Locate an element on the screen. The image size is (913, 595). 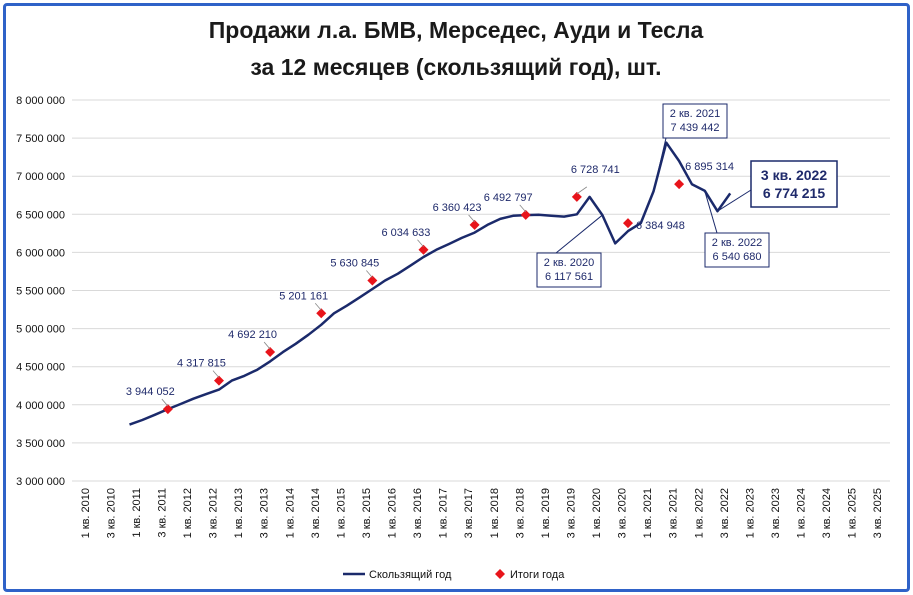
legend-label-series: Скользящий год is located at coordinates (410, 575).